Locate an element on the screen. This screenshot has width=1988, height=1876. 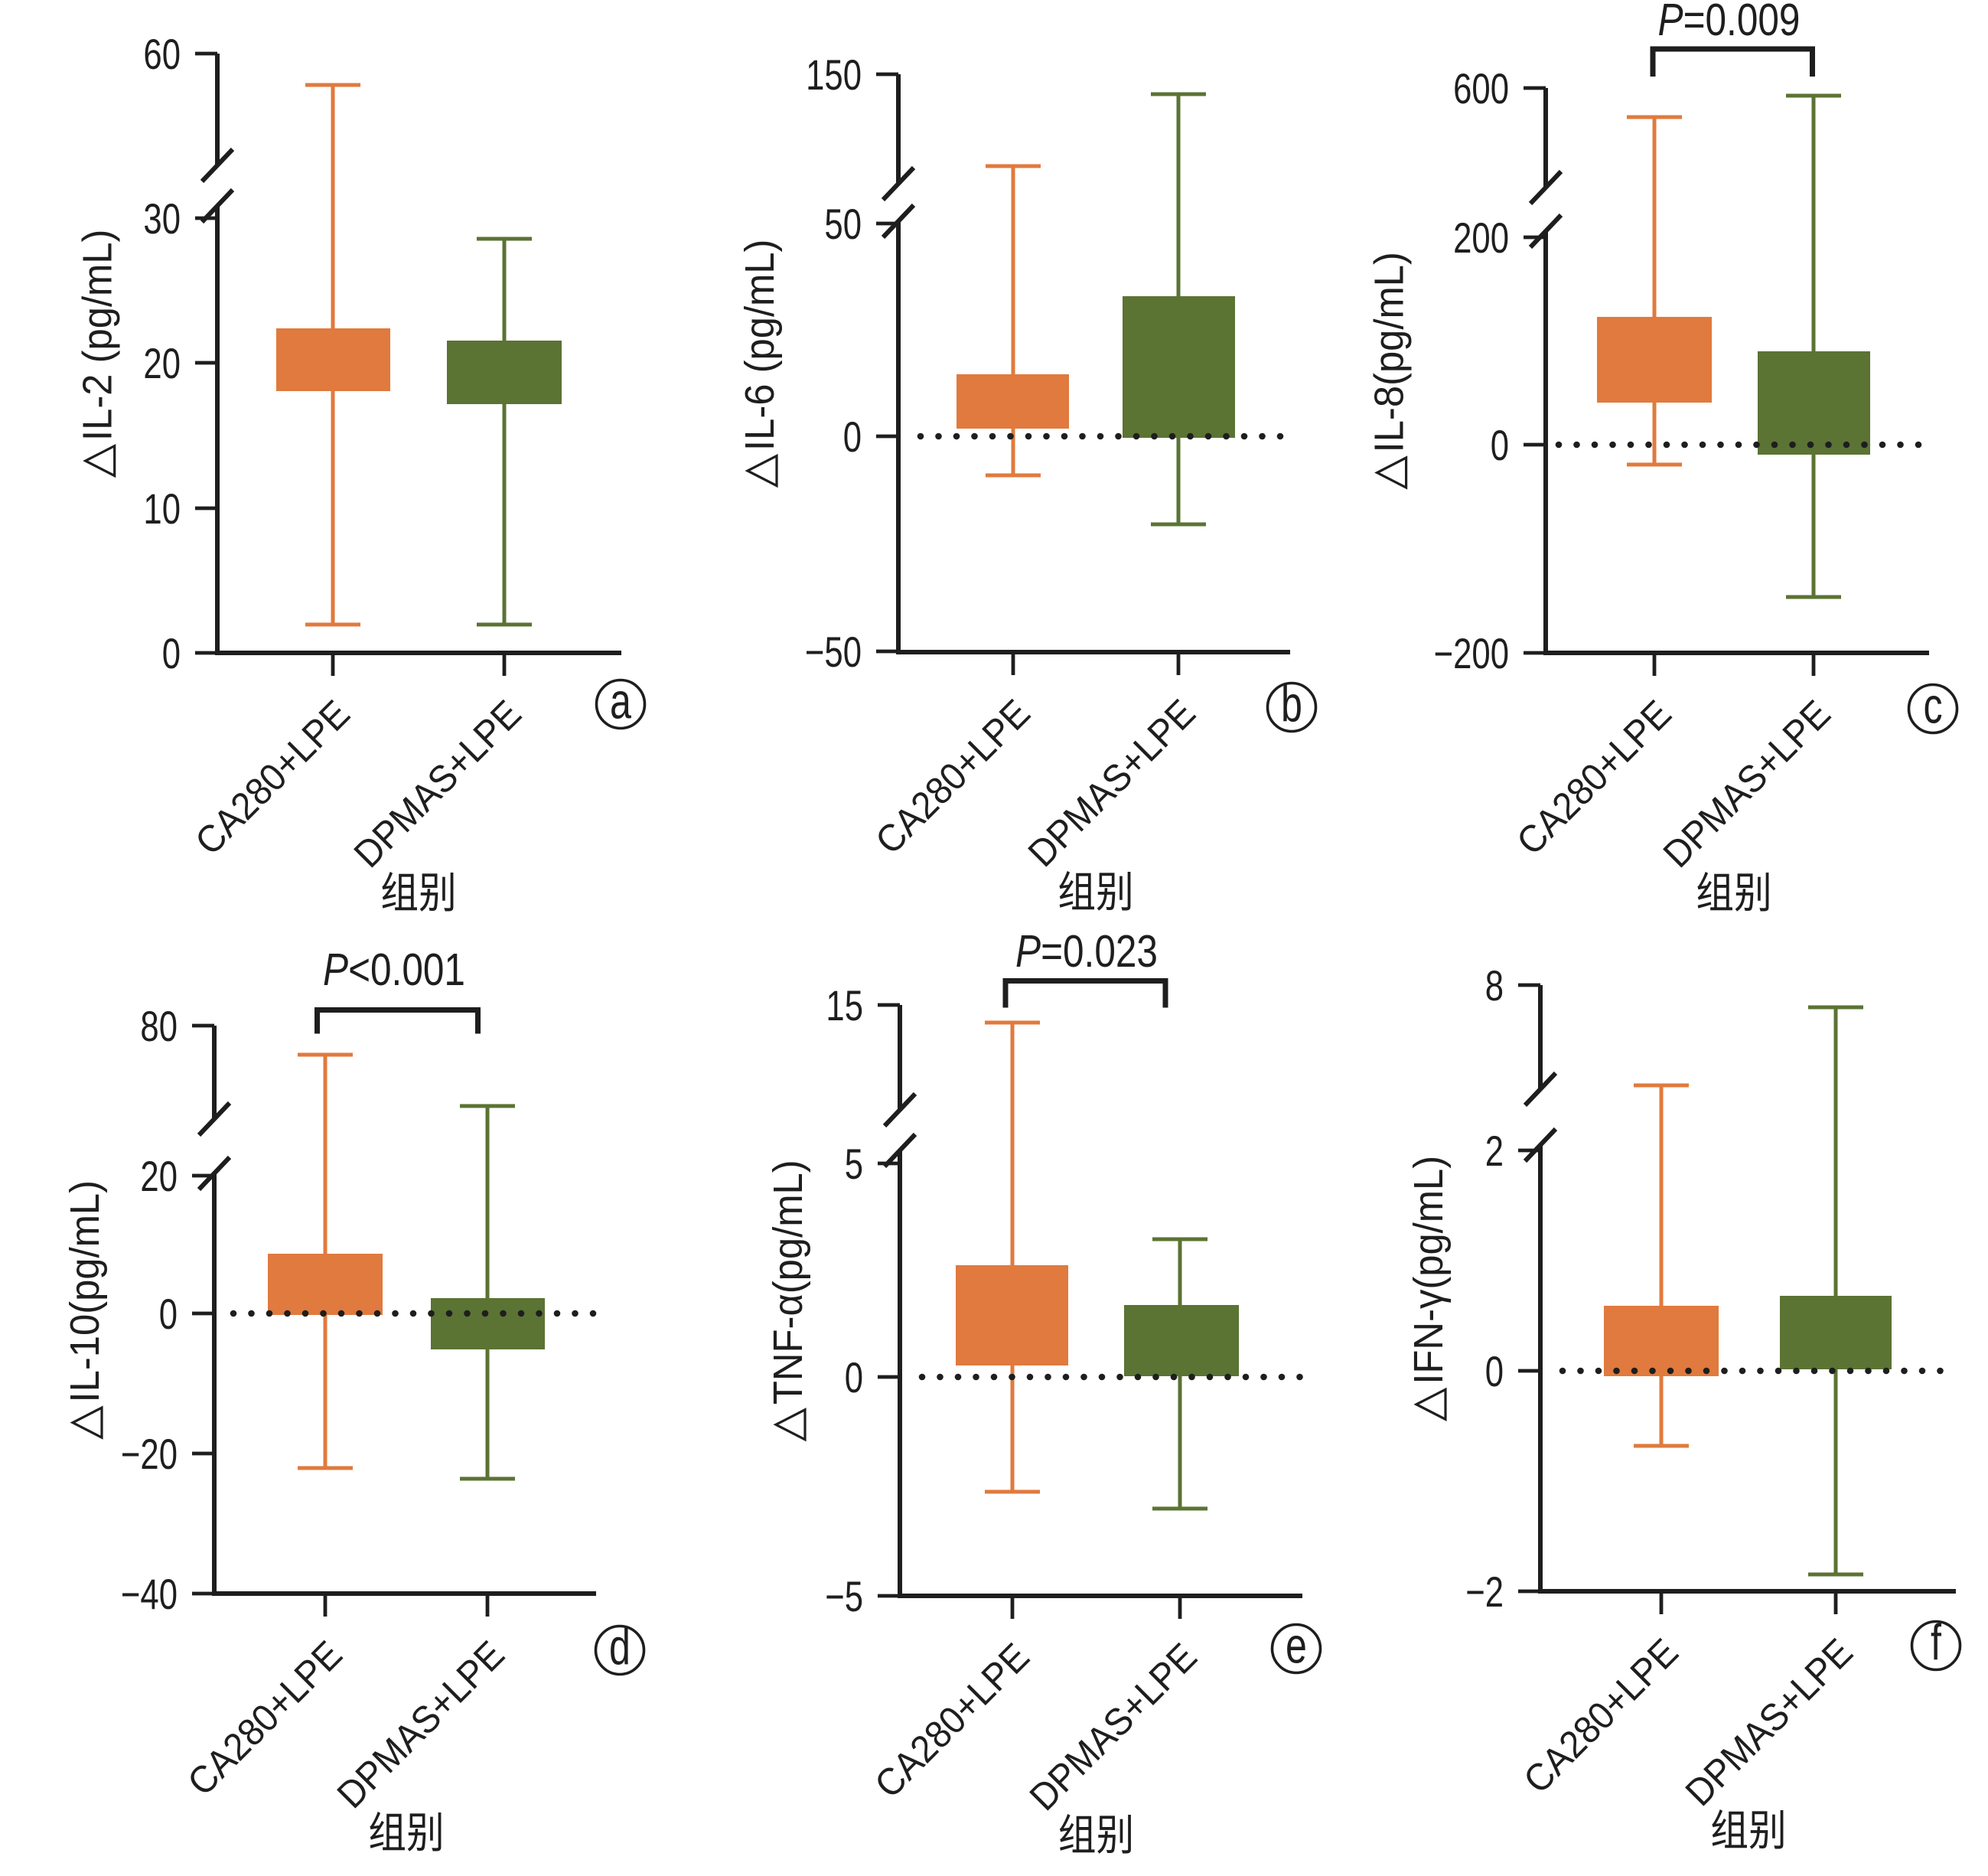
svg-text: 10 is located at coordinates (162, 509).